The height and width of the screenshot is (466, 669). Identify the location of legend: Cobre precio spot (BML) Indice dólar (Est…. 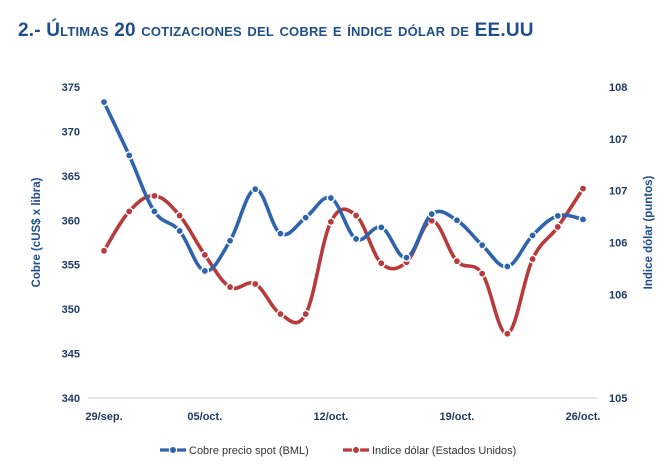
(338, 451).